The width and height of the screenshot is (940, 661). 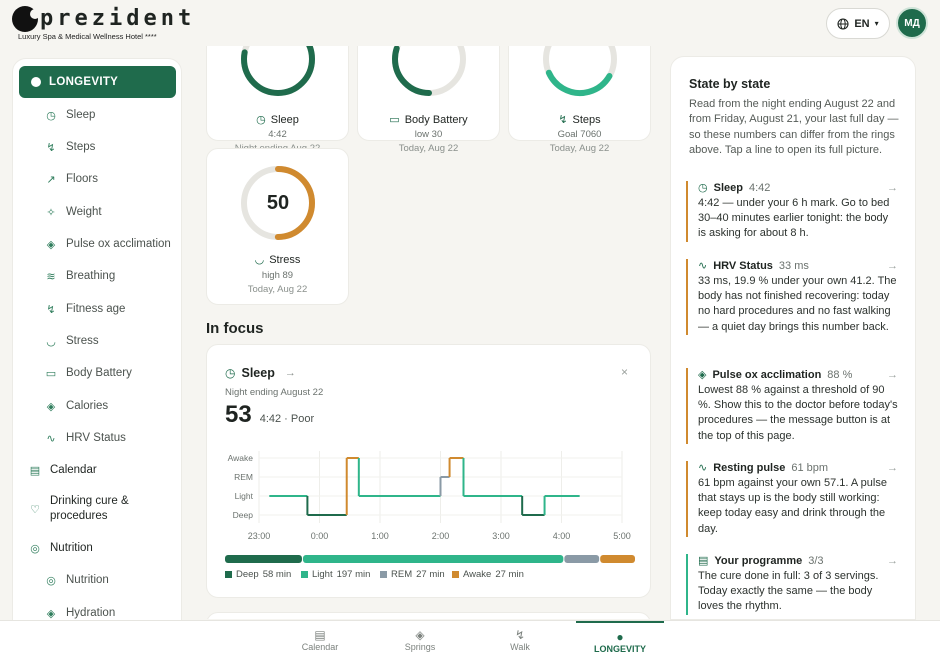 What do you see at coordinates (402, 574) in the screenshot?
I see `legend-series-name: REM` at bounding box center [402, 574].